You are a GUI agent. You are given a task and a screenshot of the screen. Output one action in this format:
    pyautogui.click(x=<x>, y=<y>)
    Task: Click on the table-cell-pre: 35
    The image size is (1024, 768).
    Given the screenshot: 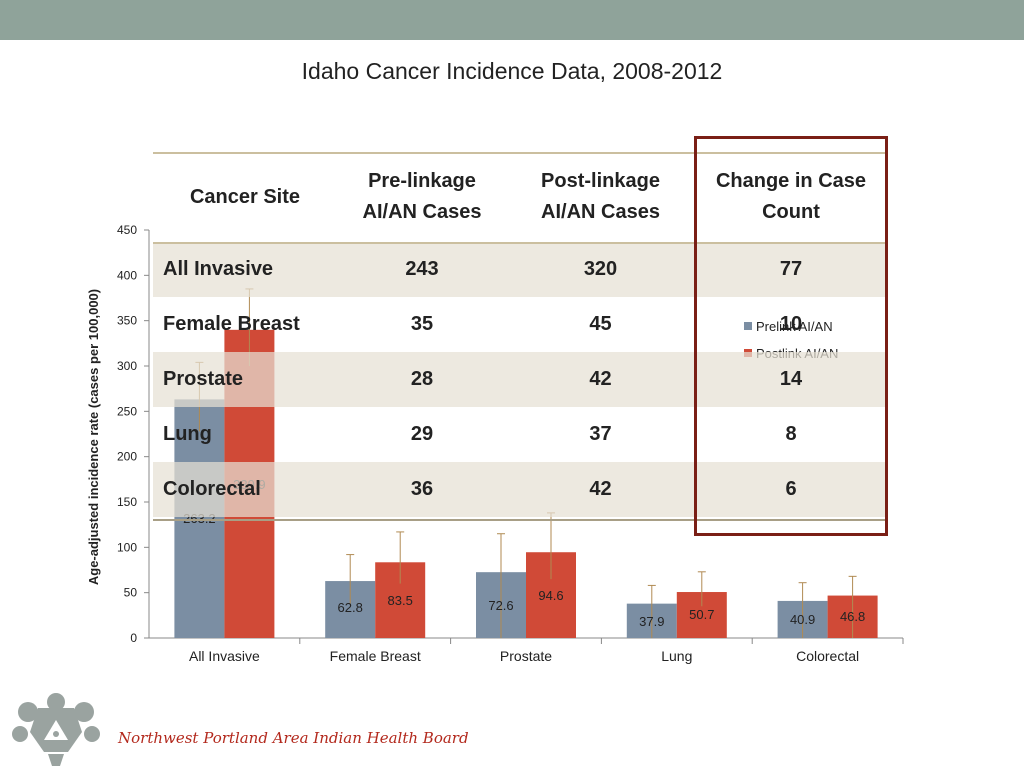 What is the action you would take?
    pyautogui.click(x=422, y=324)
    